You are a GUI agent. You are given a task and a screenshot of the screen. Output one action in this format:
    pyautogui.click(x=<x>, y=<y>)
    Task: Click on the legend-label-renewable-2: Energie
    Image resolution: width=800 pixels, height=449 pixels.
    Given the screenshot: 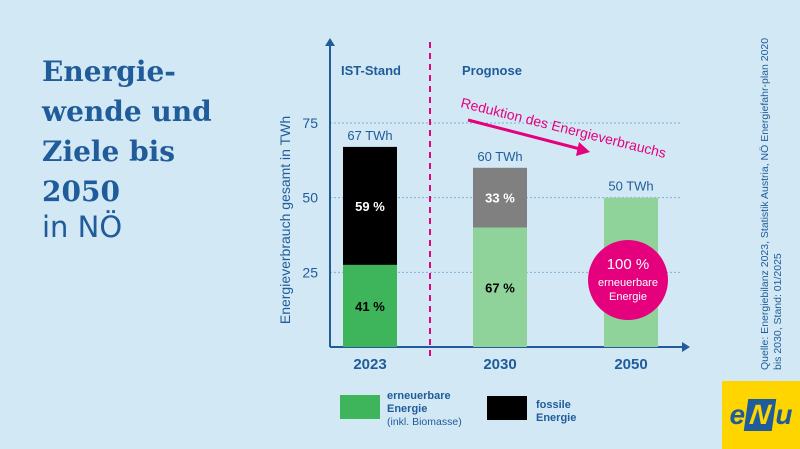 What is the action you would take?
    pyautogui.click(x=407, y=409)
    